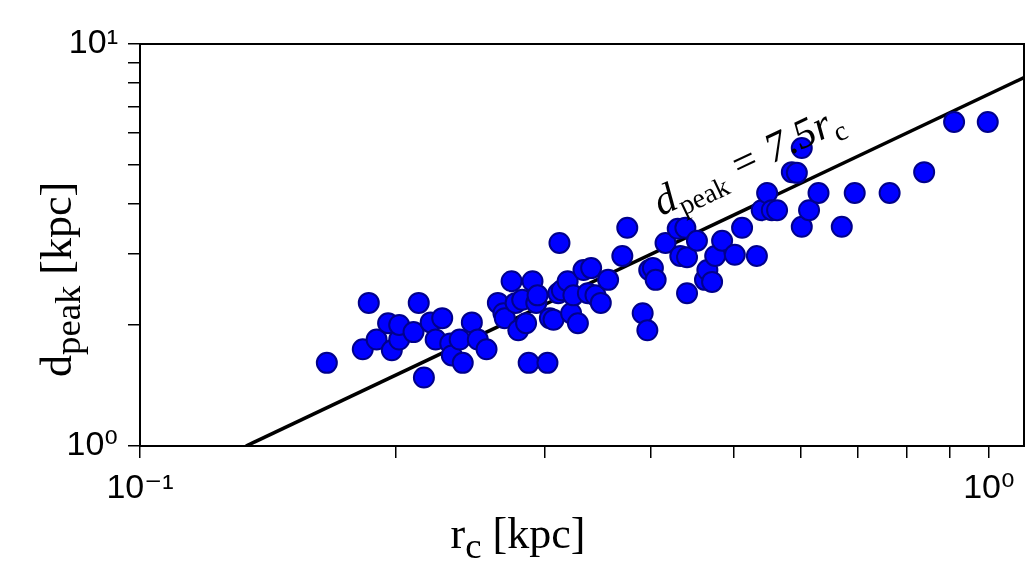 Image resolution: width=1036 pixels, height=573 pixels. What do you see at coordinates (140, 485) in the screenshot?
I see `x-tick-label: 10⁻¹` at bounding box center [140, 485].